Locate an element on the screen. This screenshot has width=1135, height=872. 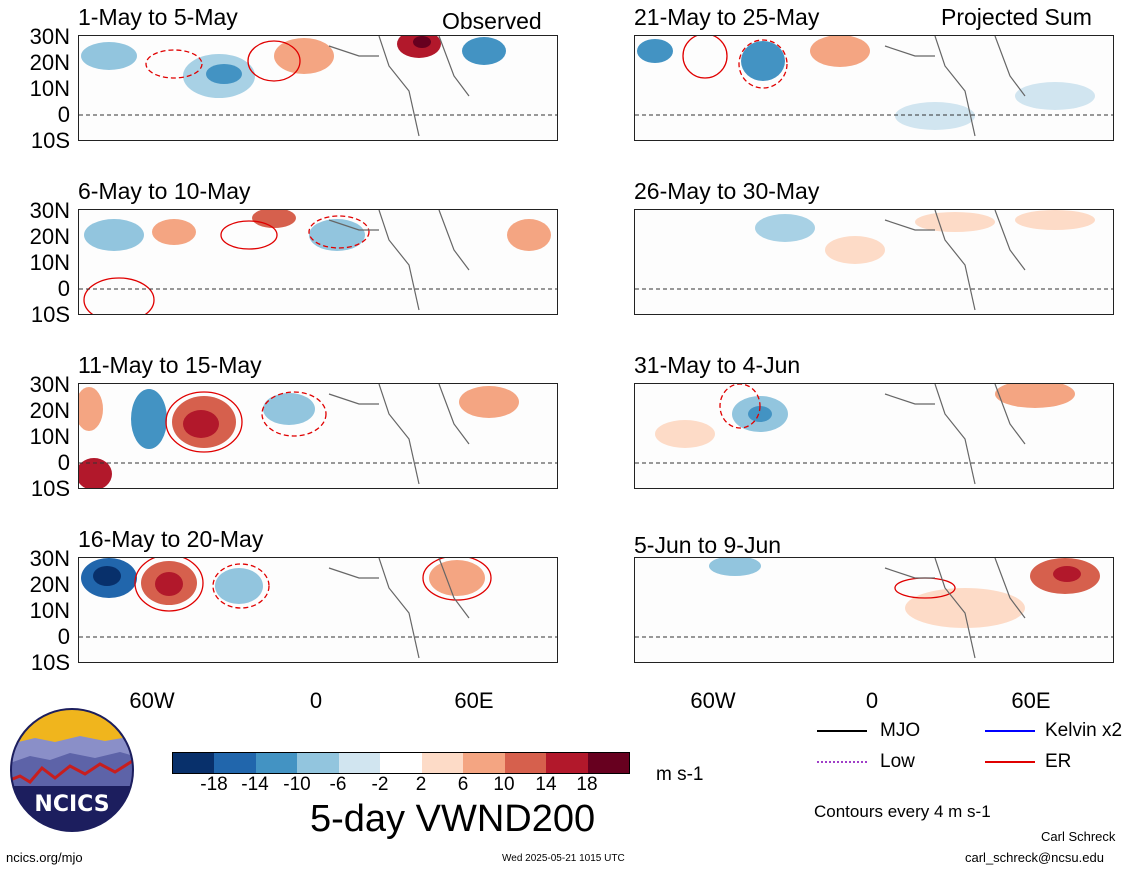
timestamp: Wed 2025-05-21 1015 UTC is located at coordinates (563, 858).